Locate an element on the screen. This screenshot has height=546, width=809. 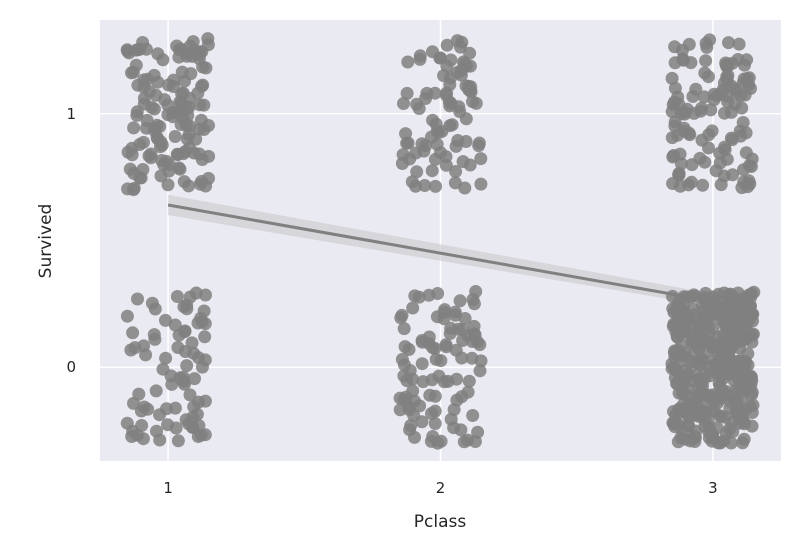
x-tick-label-1: 1 is located at coordinates (168, 488).